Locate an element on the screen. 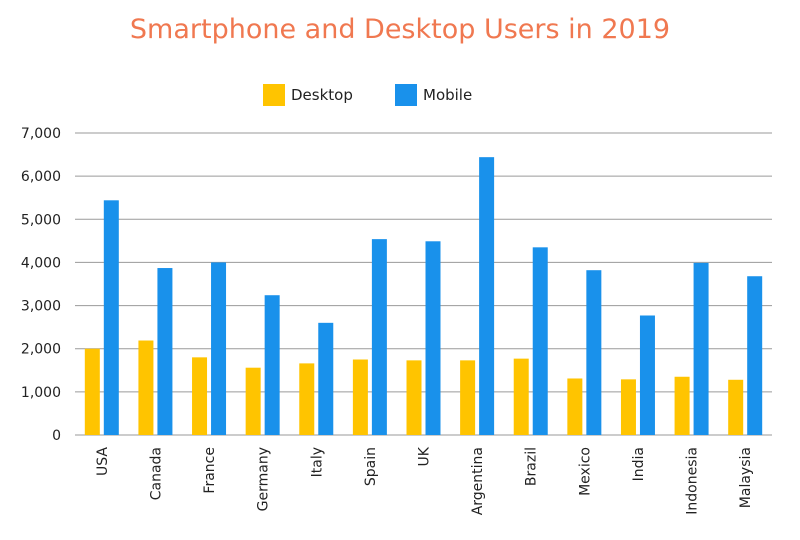 Image resolution: width=800 pixels, height=540 pixels. bar-mobile-brazil is located at coordinates (540, 341).